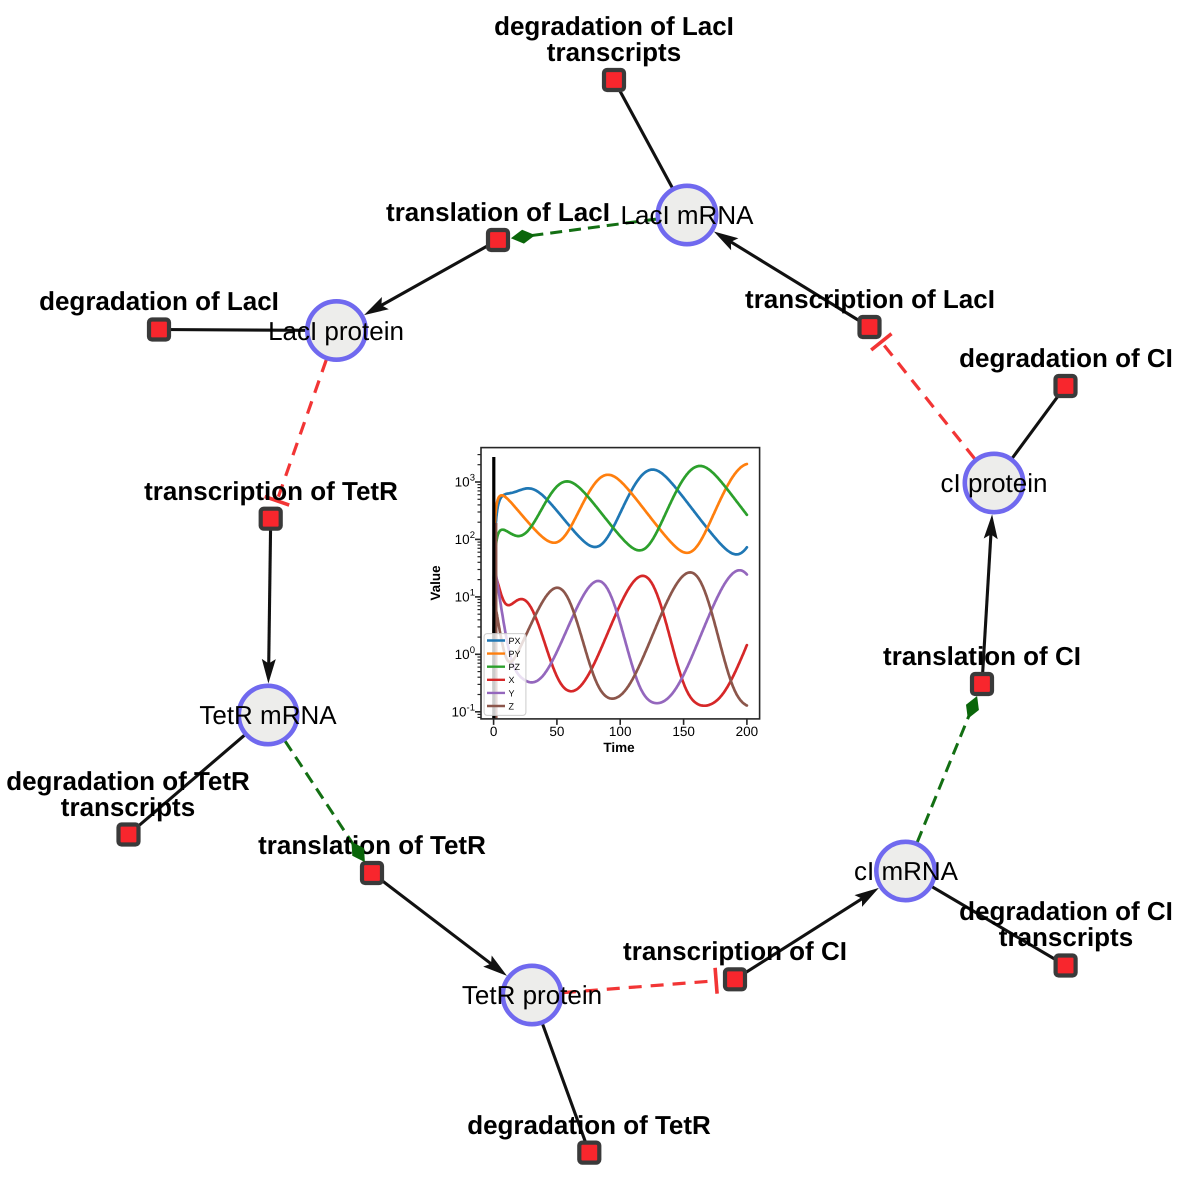 The image size is (1189, 1200). Describe the element at coordinates (372, 845) in the screenshot. I see `svg-text: translation of TetR` at that location.